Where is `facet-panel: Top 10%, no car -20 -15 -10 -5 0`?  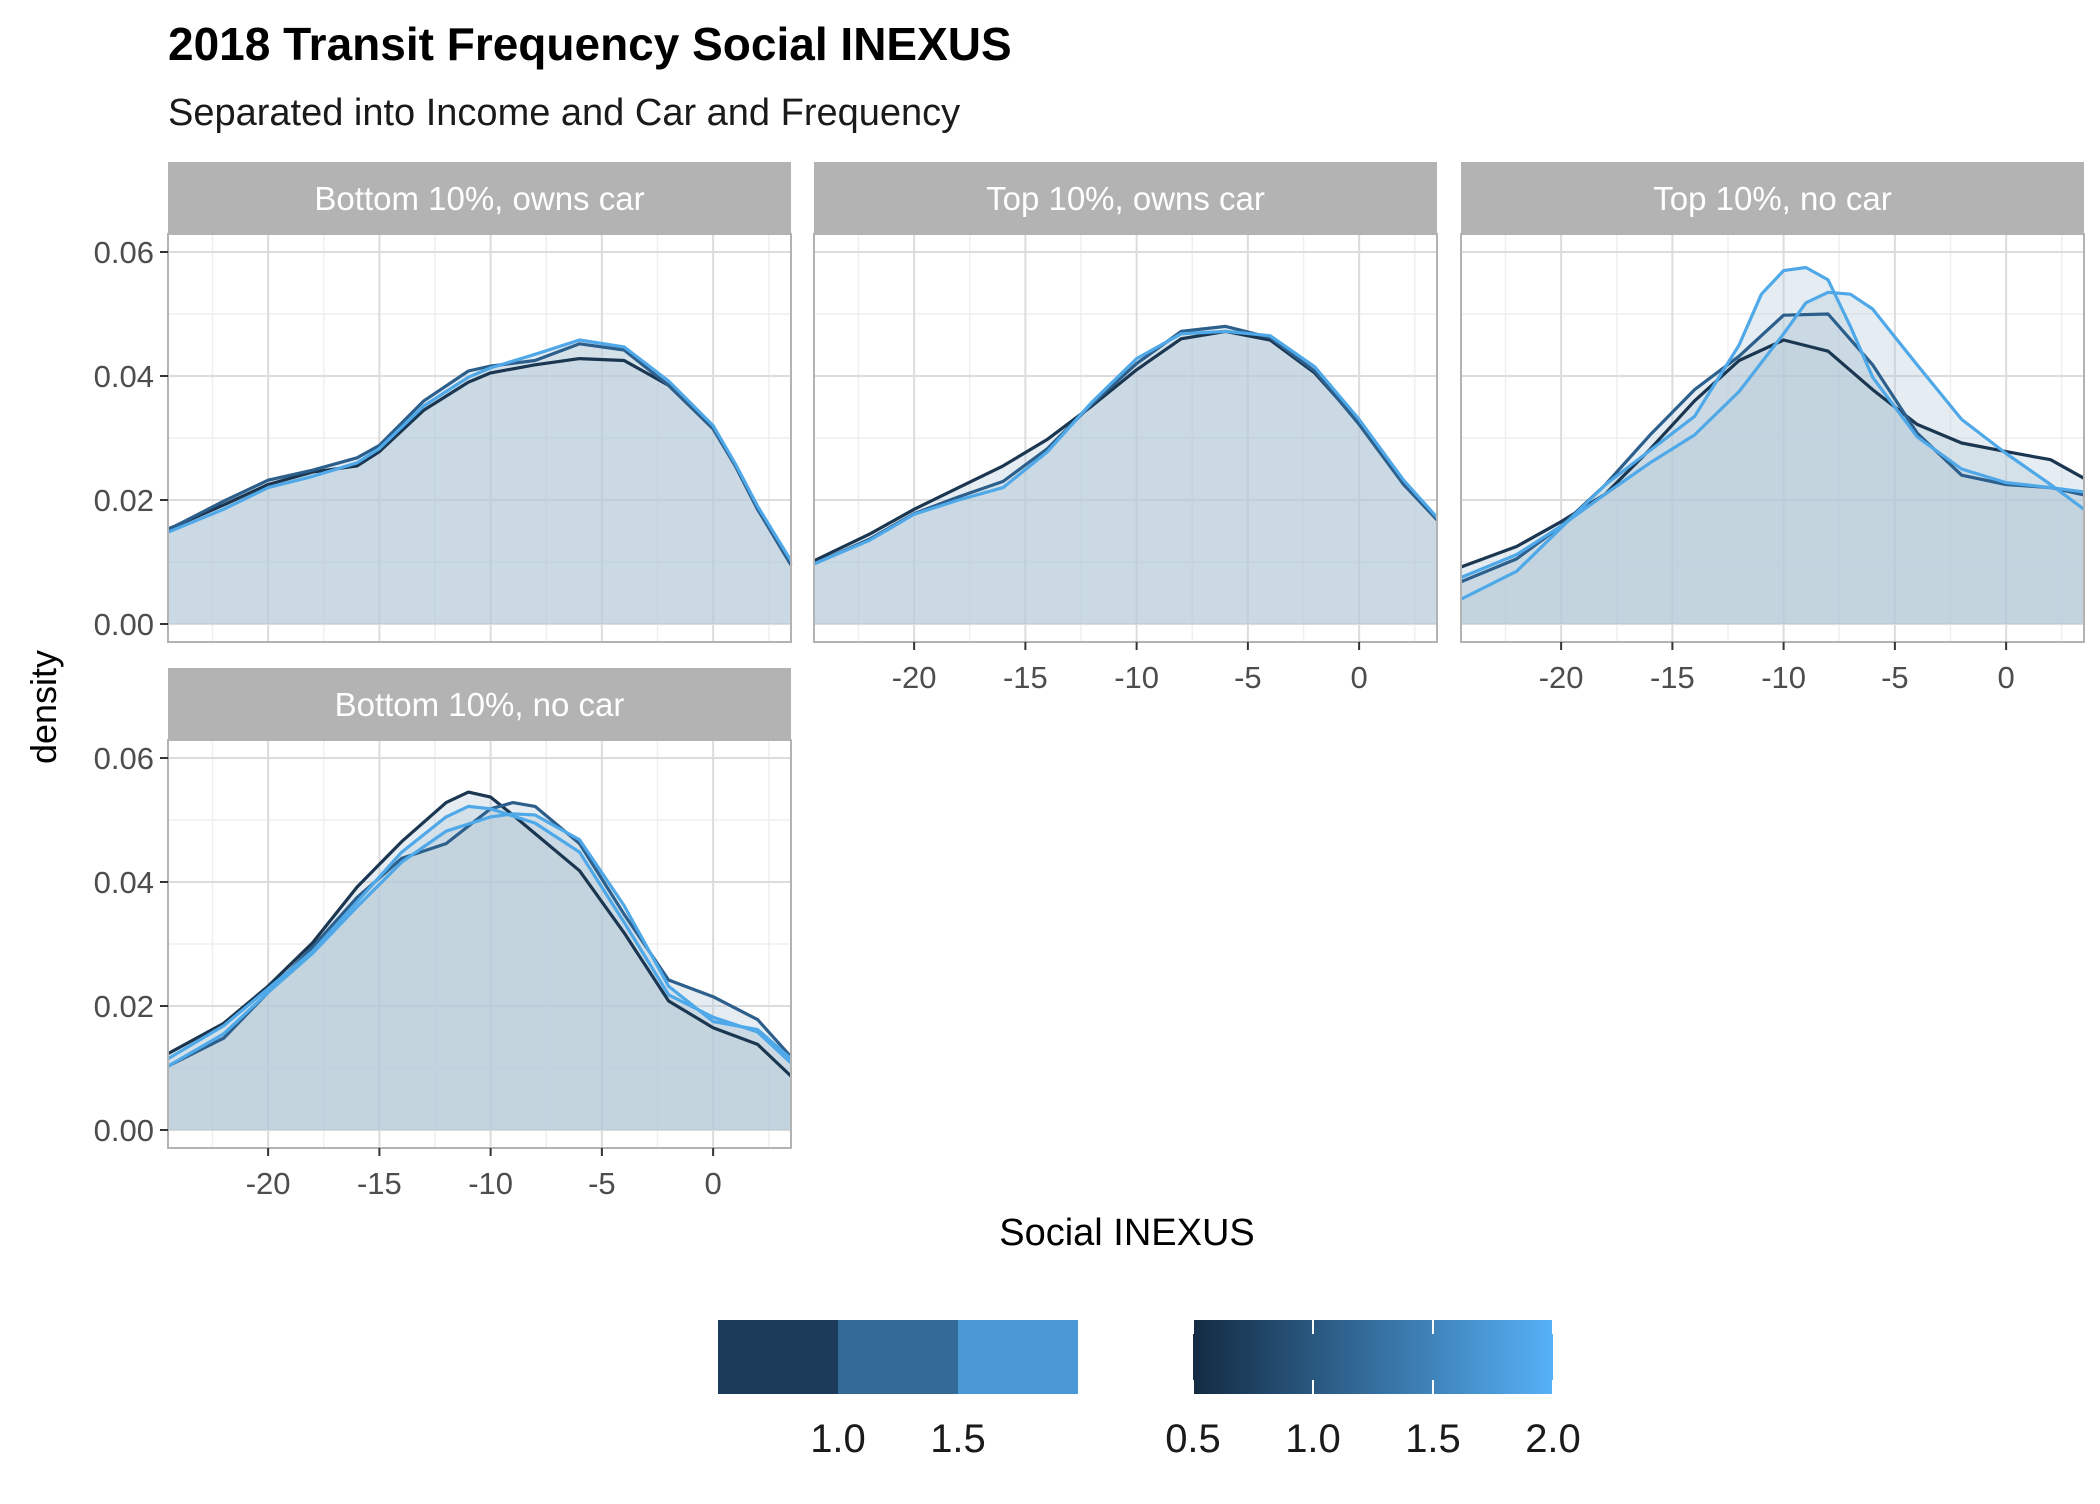
facet-panel: Top 10%, no car -20 -15 -10 -5 0 is located at coordinates (1772, 428).